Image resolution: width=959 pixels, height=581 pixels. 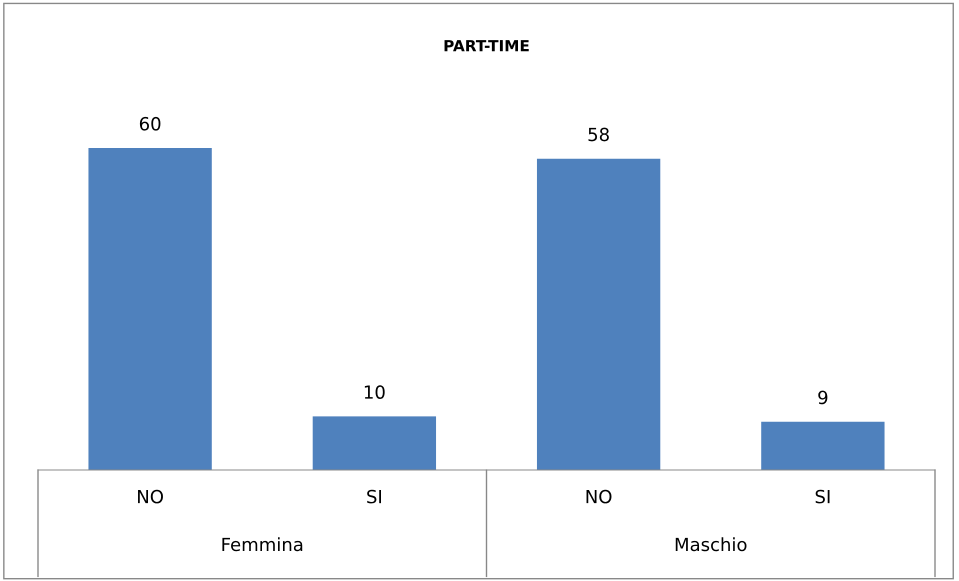 I want to click on chart-title: PART-TIME, so click(x=486, y=46).